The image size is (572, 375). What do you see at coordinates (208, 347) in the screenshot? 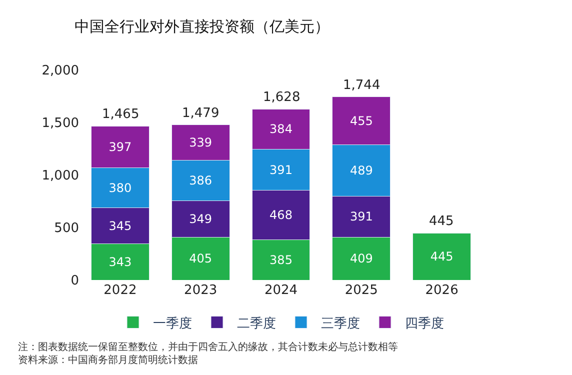
I see `text: 注：图表数据统一保留至整数位，并由于四舍五入的缘故，其合计数未必与总计数相等` at bounding box center [208, 347].